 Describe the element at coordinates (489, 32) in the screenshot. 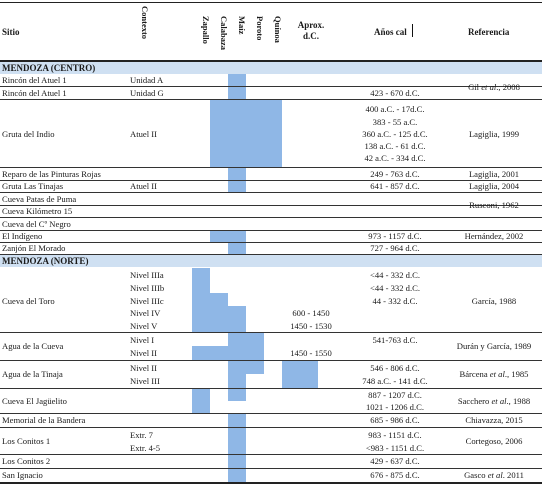

I see `header-referencia: Referencia` at that location.